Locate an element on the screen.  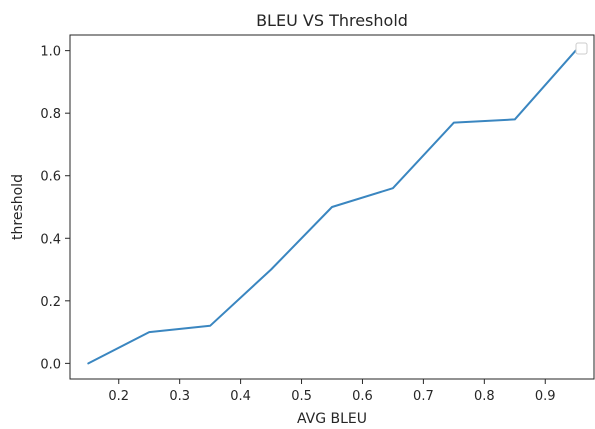
x-tick-label: 0.3 is located at coordinates (179, 396).